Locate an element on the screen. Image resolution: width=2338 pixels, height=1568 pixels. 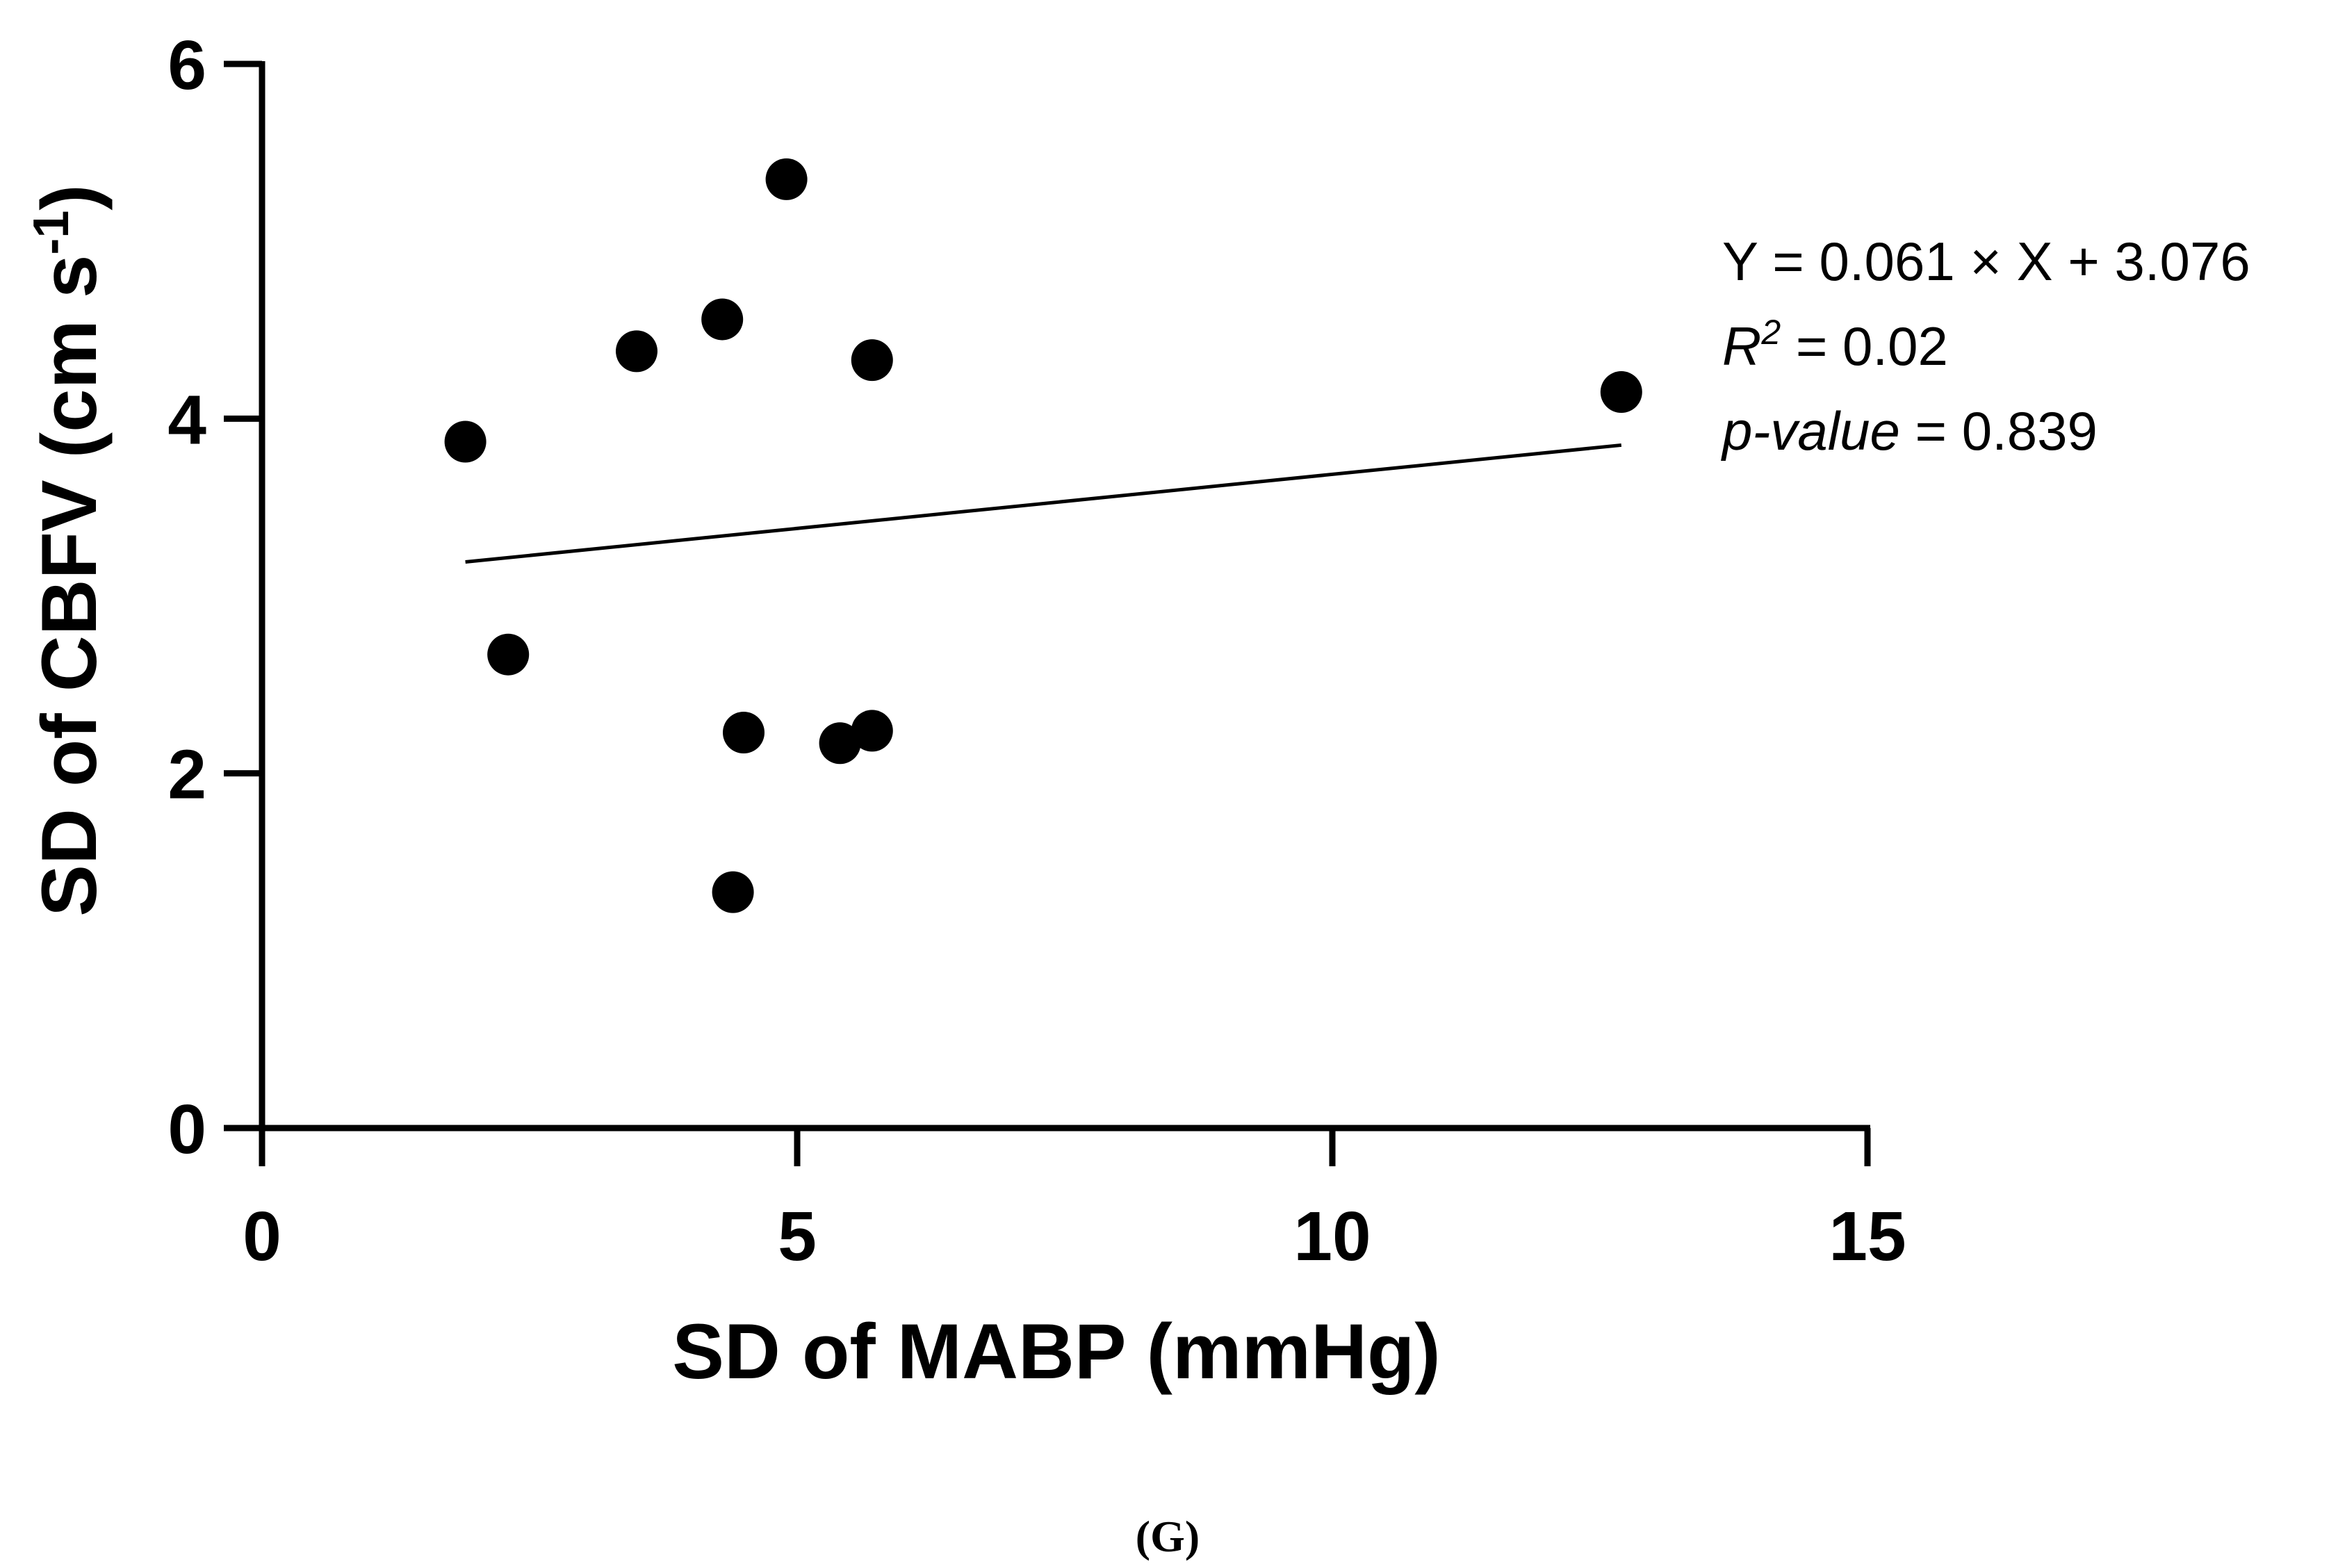
regression-equation: Y = 0.061 × X + 3.076 is located at coordinates (1986, 261).